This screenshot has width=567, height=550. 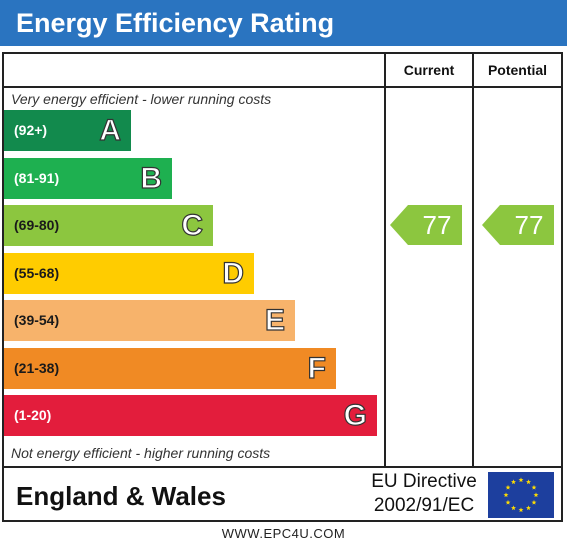 I want to click on potential-rating-arrow: 77, so click(x=518, y=225).